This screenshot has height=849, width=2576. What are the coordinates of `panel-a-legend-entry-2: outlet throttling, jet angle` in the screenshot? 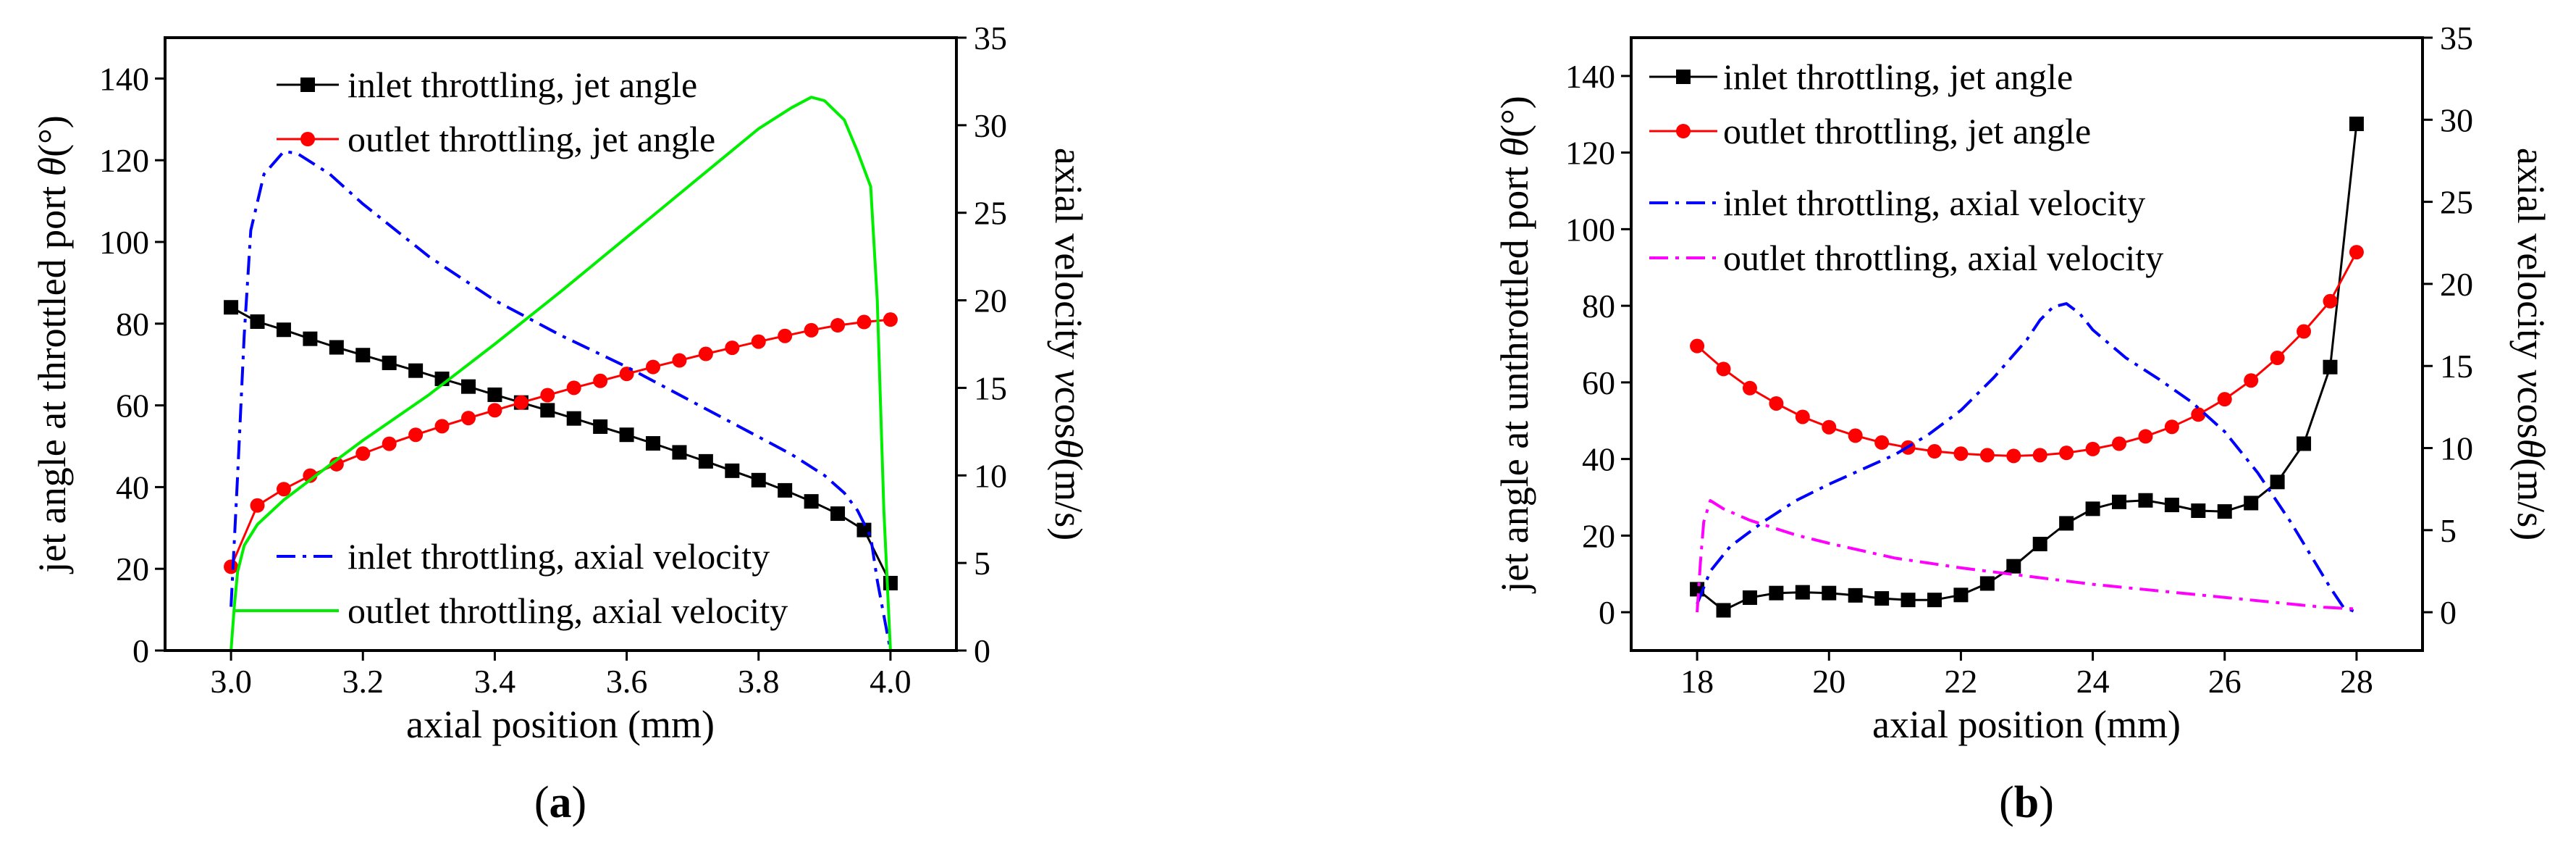 It's located at (496, 139).